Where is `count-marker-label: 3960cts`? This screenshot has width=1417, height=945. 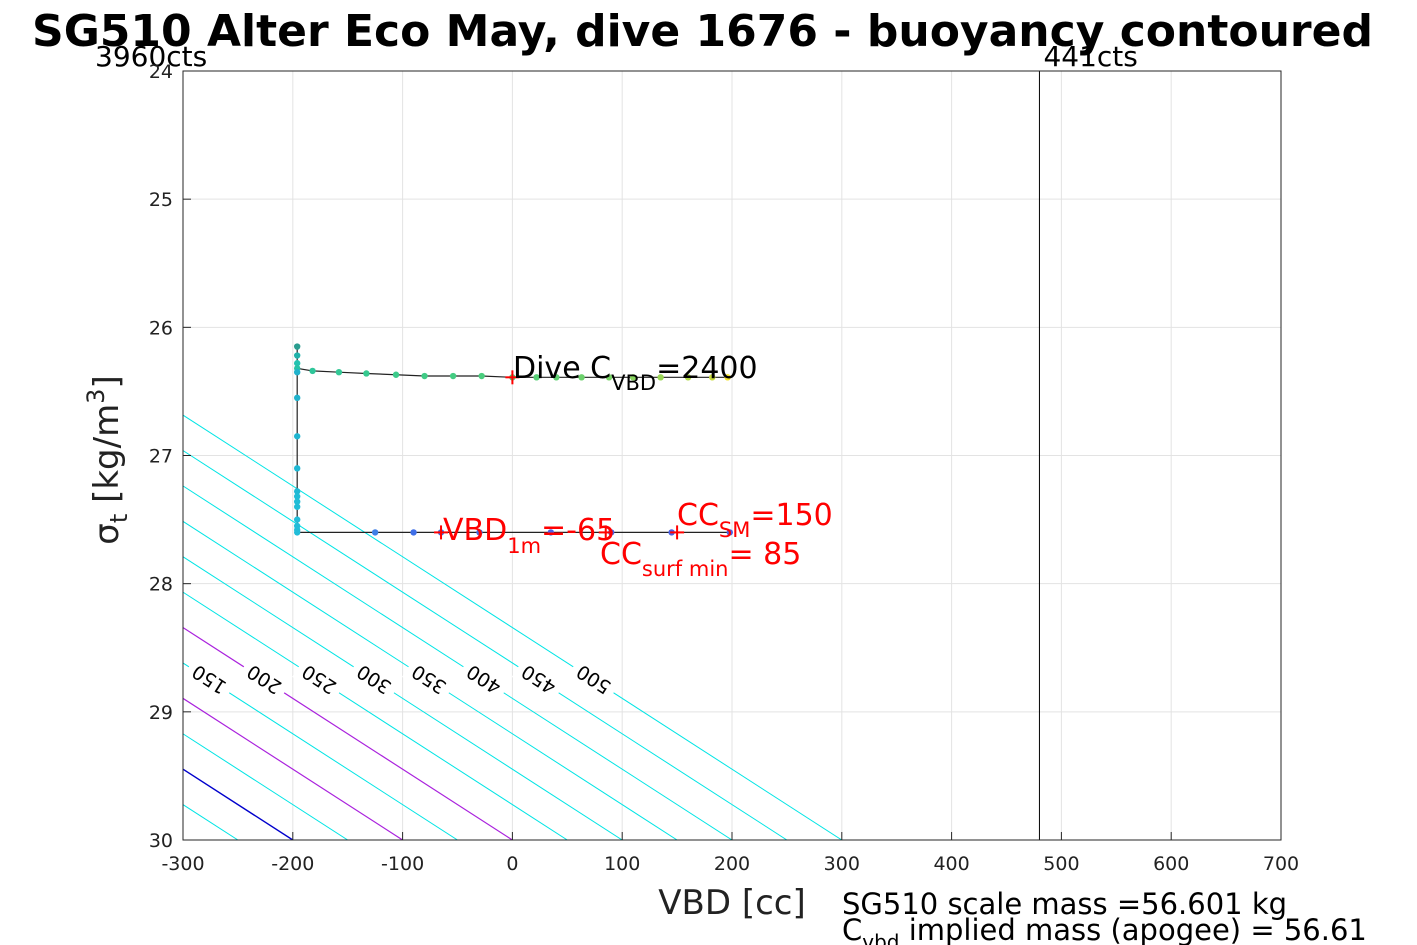
count-marker-label: 3960cts is located at coordinates (151, 56).